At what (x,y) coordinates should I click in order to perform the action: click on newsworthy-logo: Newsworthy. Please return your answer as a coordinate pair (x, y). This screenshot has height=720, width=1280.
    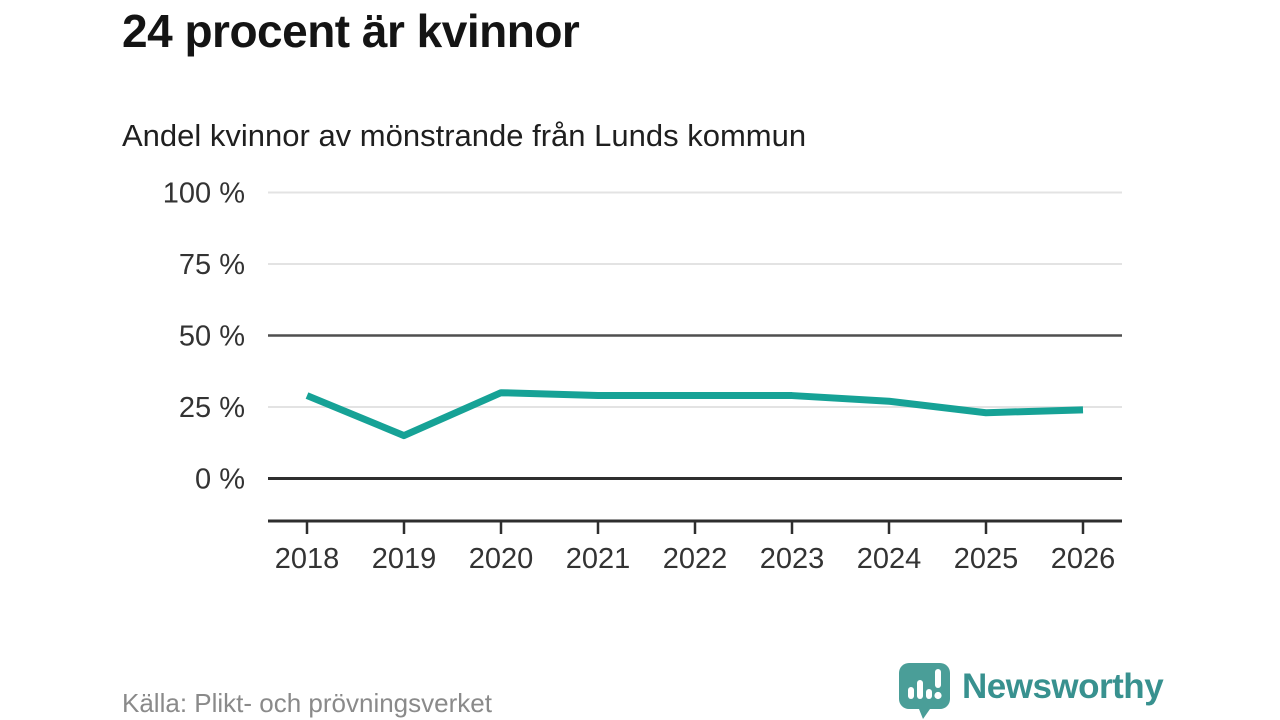
    Looking at the image, I should click on (1030, 690).